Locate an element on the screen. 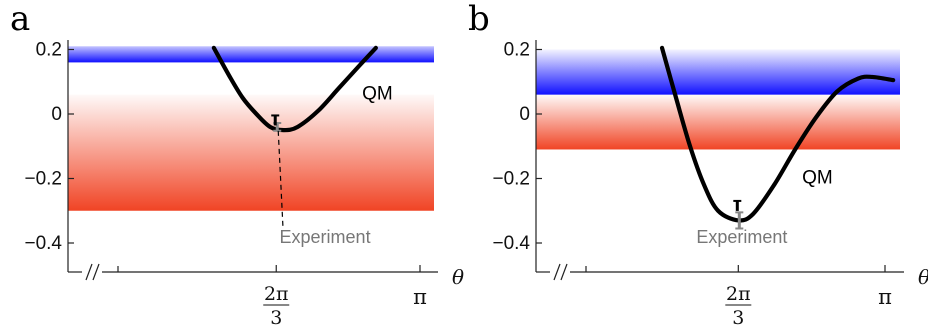  panel-letter: b is located at coordinates (479, 19).